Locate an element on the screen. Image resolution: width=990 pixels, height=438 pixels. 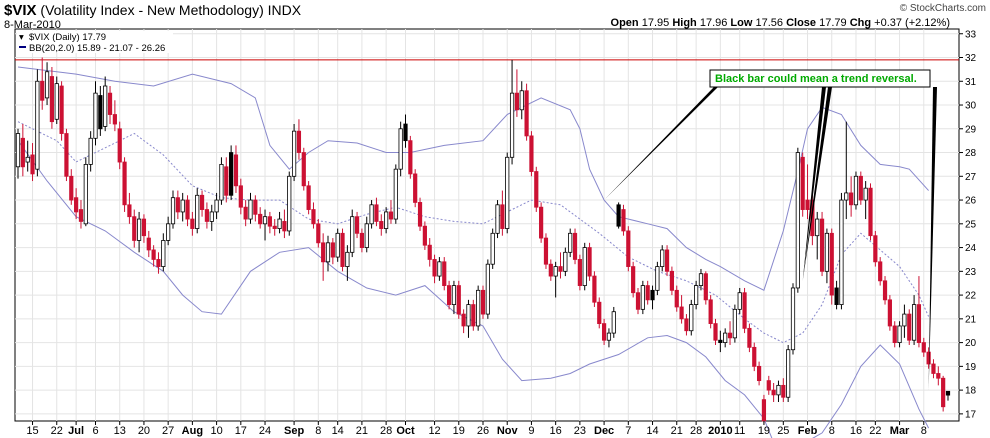
annotation-box is located at coordinates (820, 78).